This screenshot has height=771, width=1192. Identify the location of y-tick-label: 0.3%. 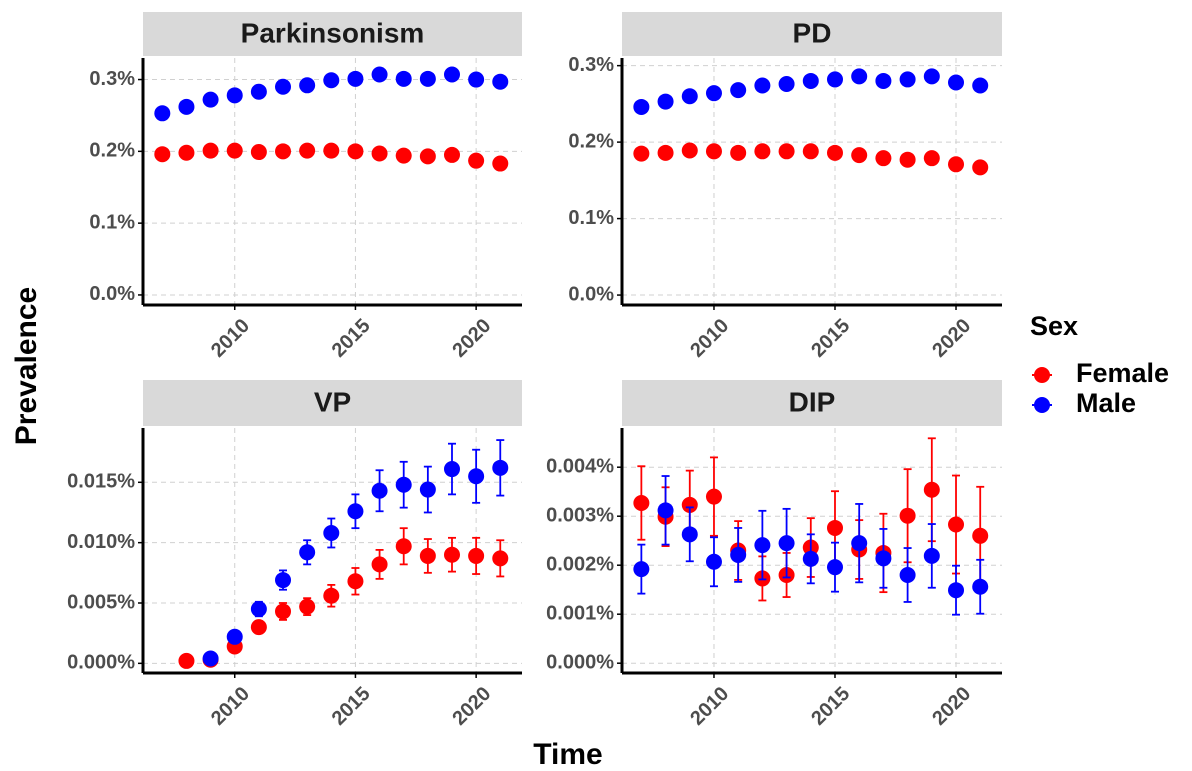
(112, 79).